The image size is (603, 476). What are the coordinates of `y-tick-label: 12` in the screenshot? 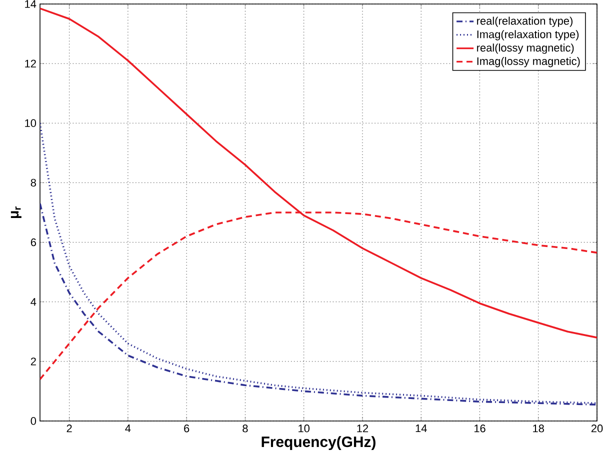 It's located at (30, 64).